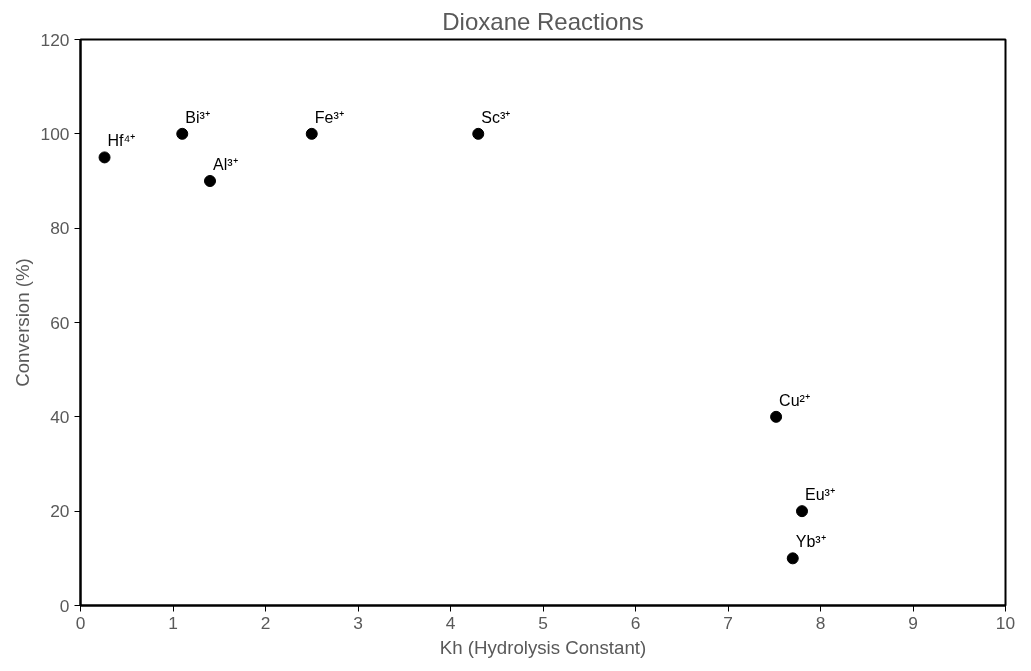 This screenshot has width=1031, height=671. Describe the element at coordinates (543, 622) in the screenshot. I see `x-tick-label: 5` at that location.